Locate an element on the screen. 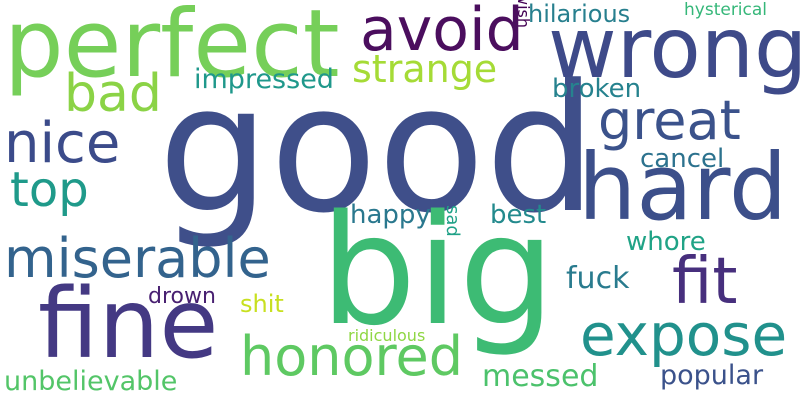 The width and height of the screenshot is (800, 400). word-honored: honored is located at coordinates (352, 356).